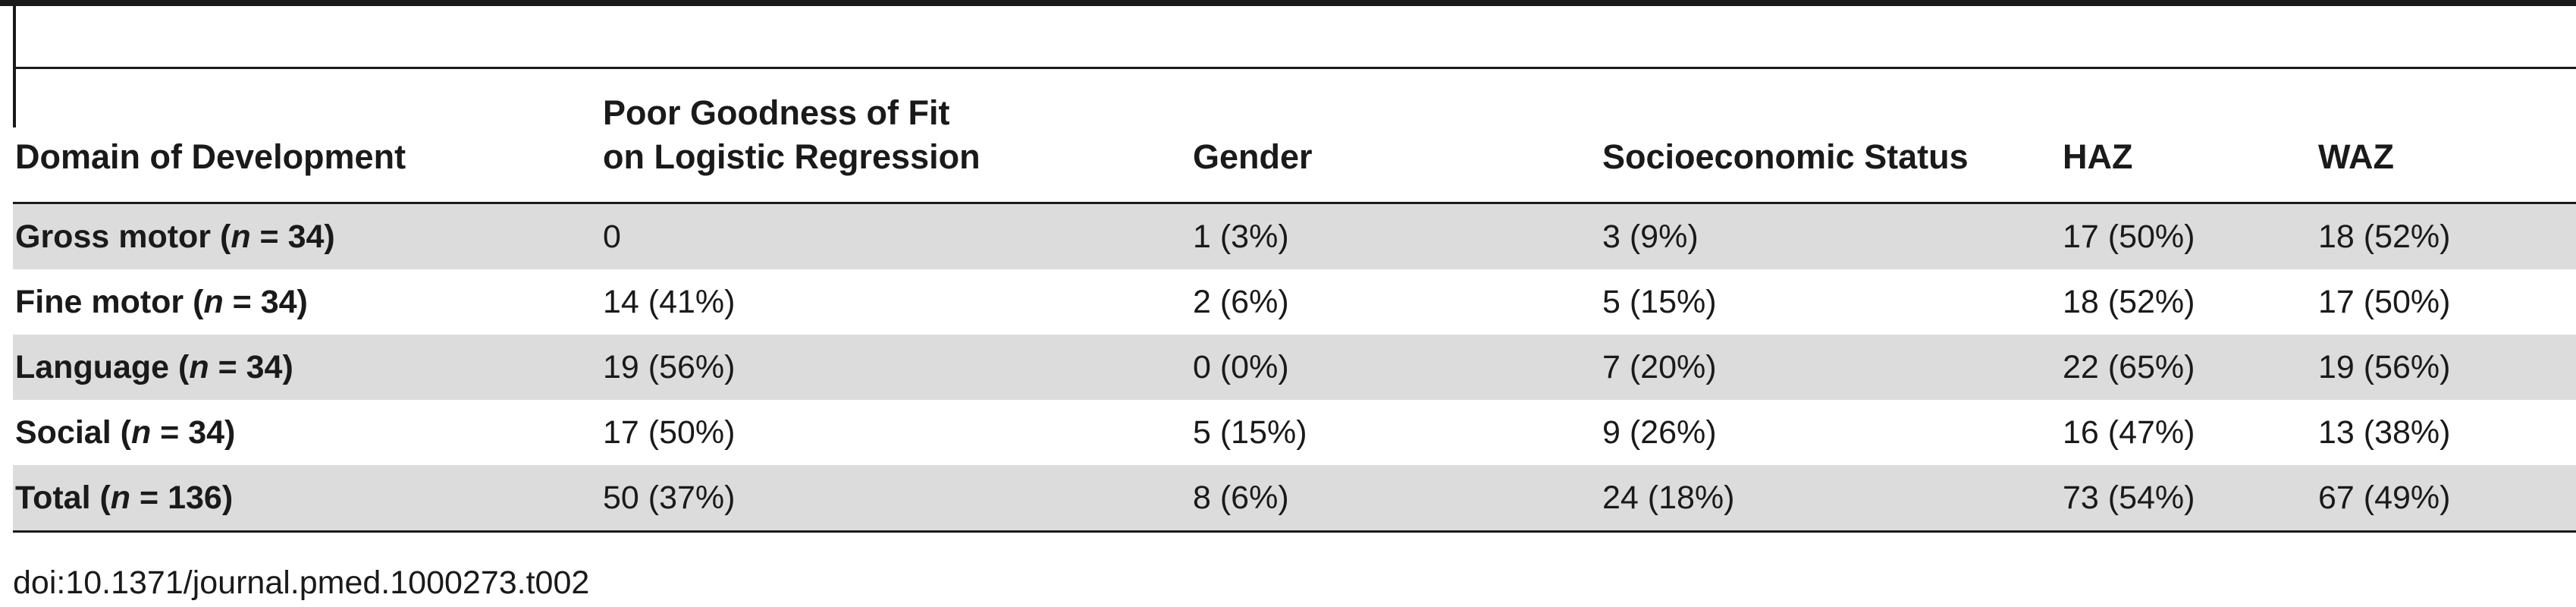 The width and height of the screenshot is (2576, 607). I want to click on table-cell: 73 (54%), so click(2129, 498).